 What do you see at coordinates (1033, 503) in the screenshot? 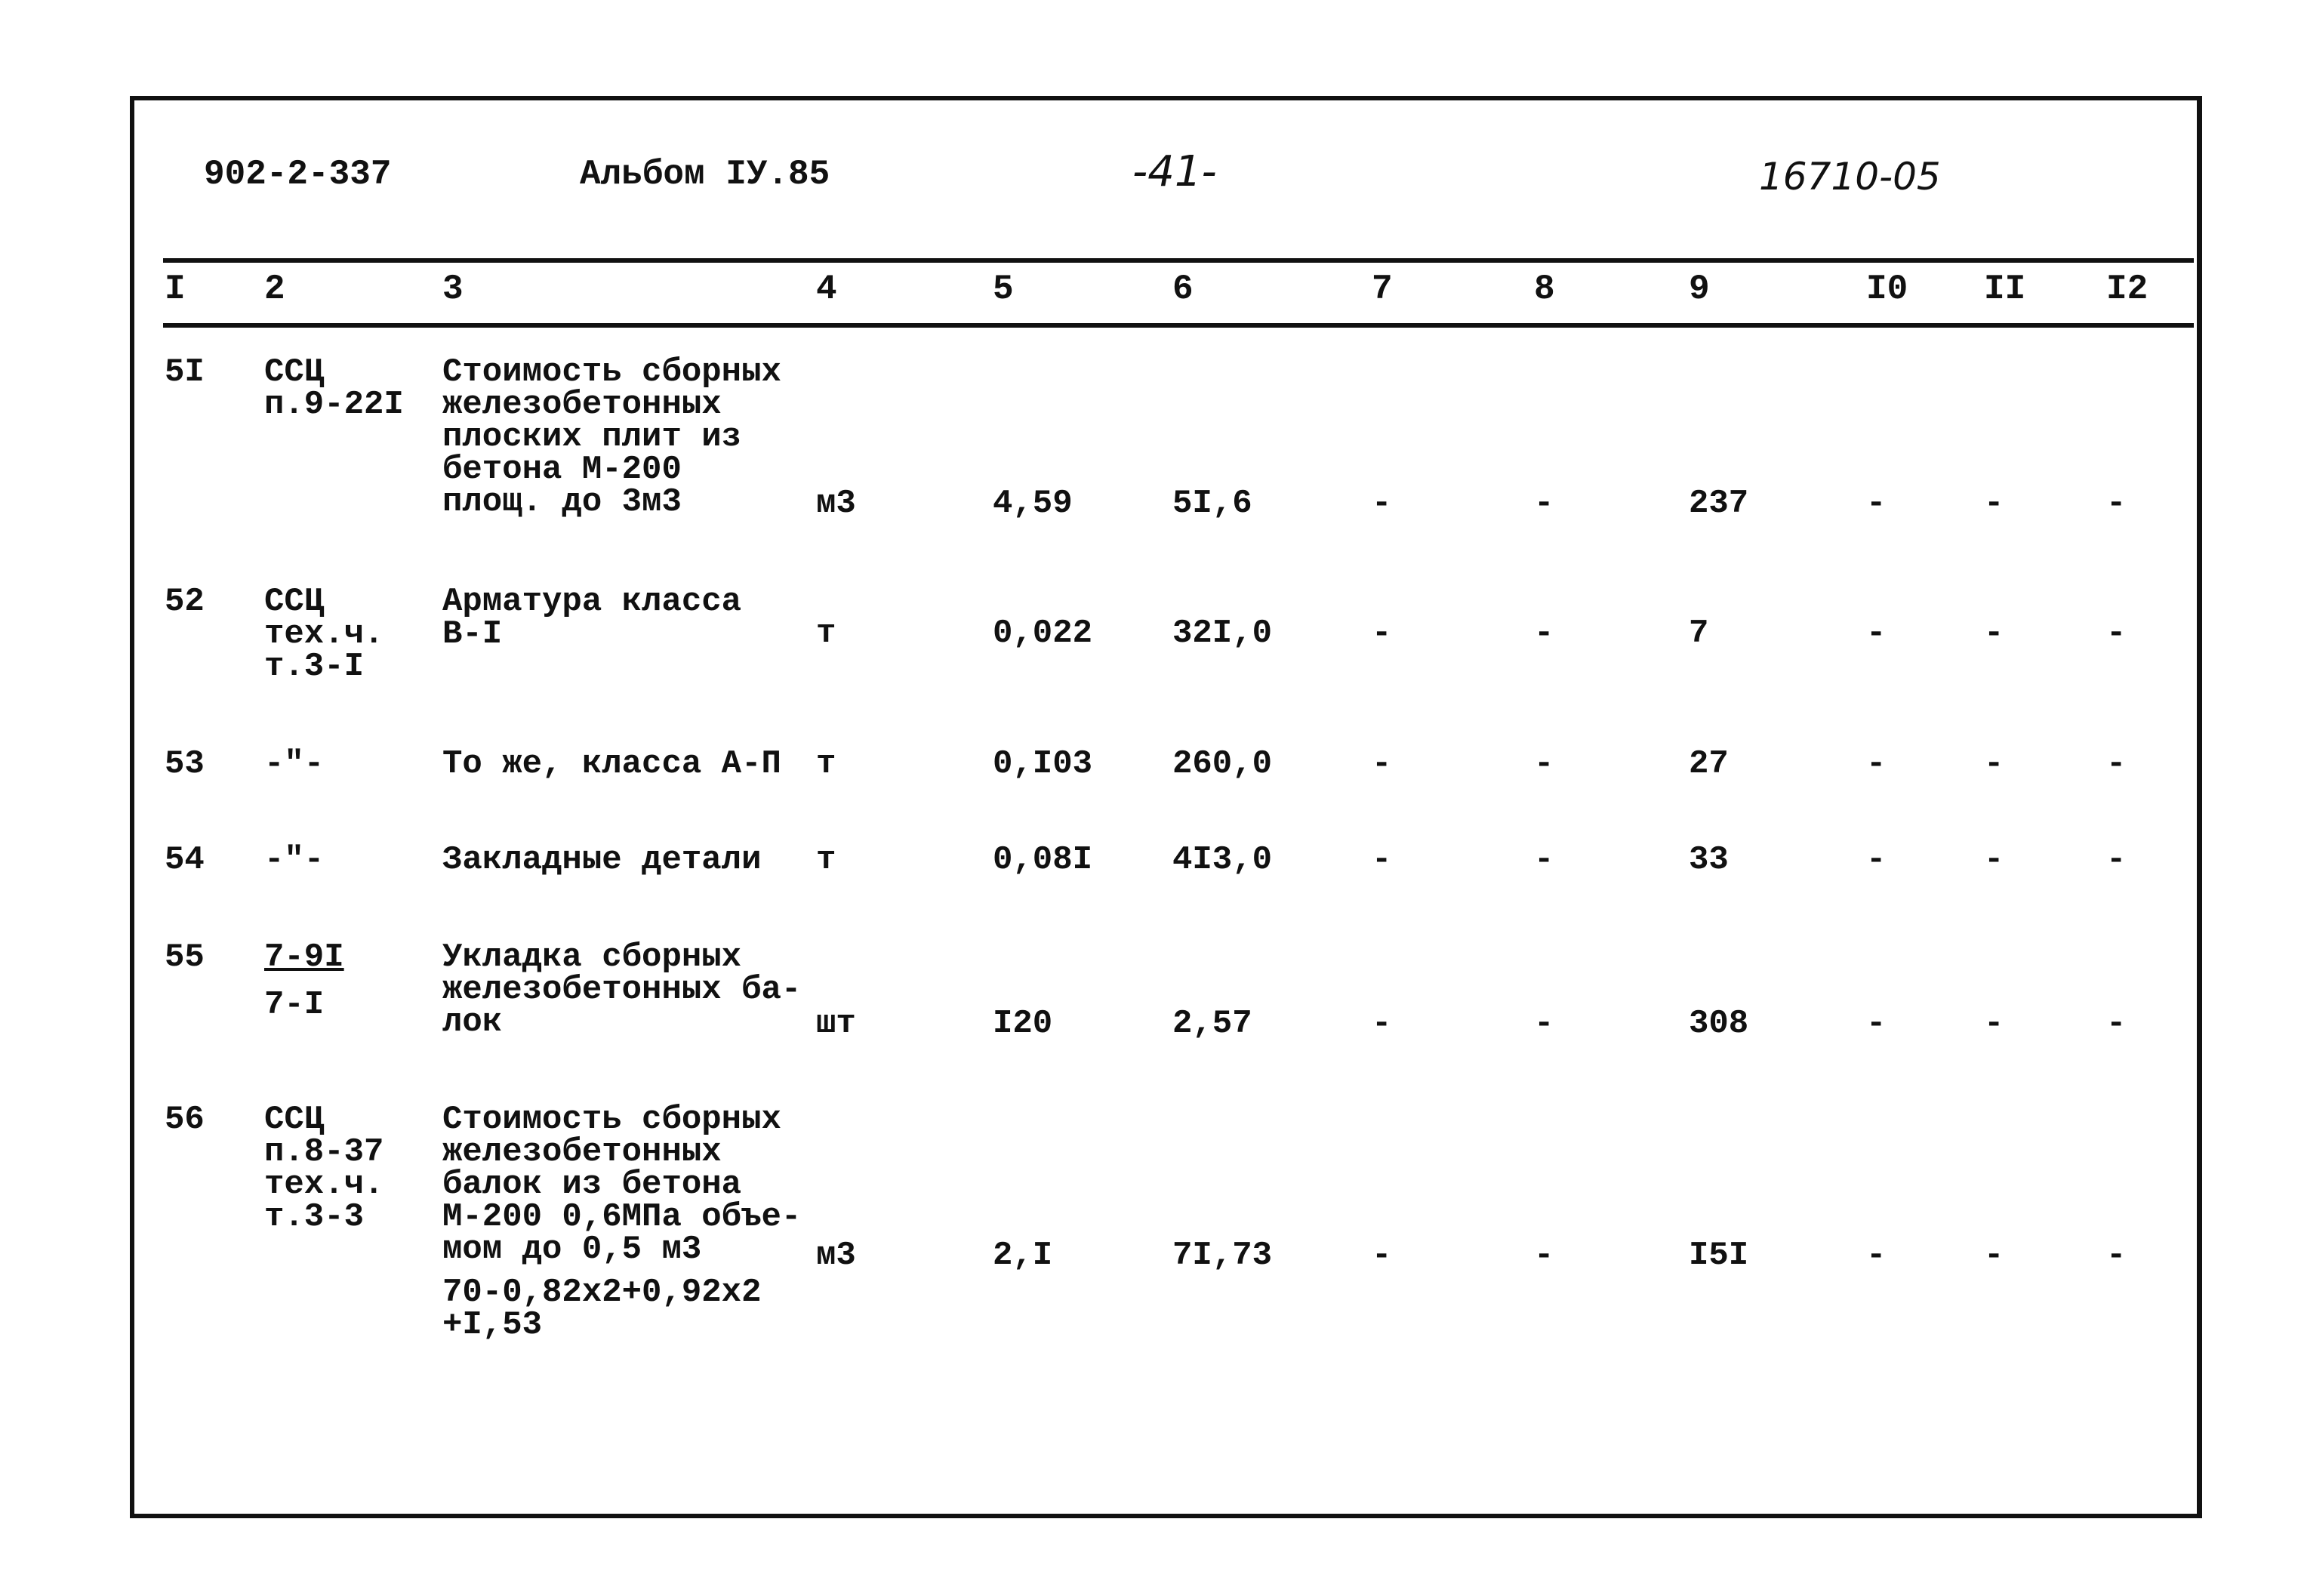
I see `cell-c5: 4,59` at bounding box center [1033, 503].